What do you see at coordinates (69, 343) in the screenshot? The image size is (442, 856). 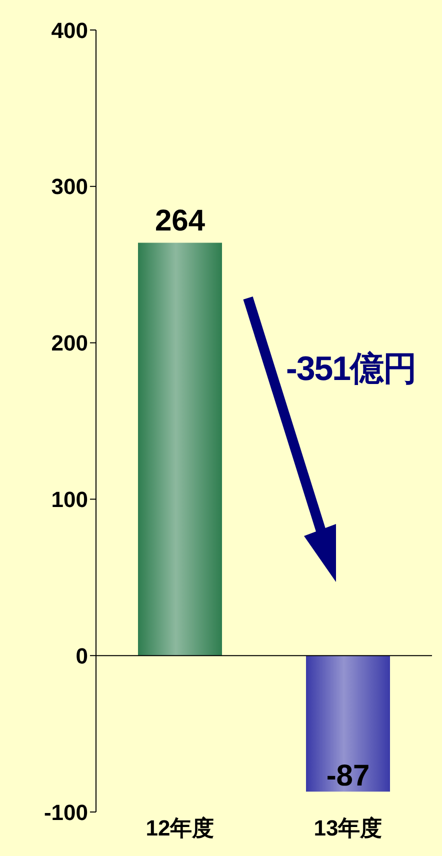 I see `y-tick-label: 200` at bounding box center [69, 343].